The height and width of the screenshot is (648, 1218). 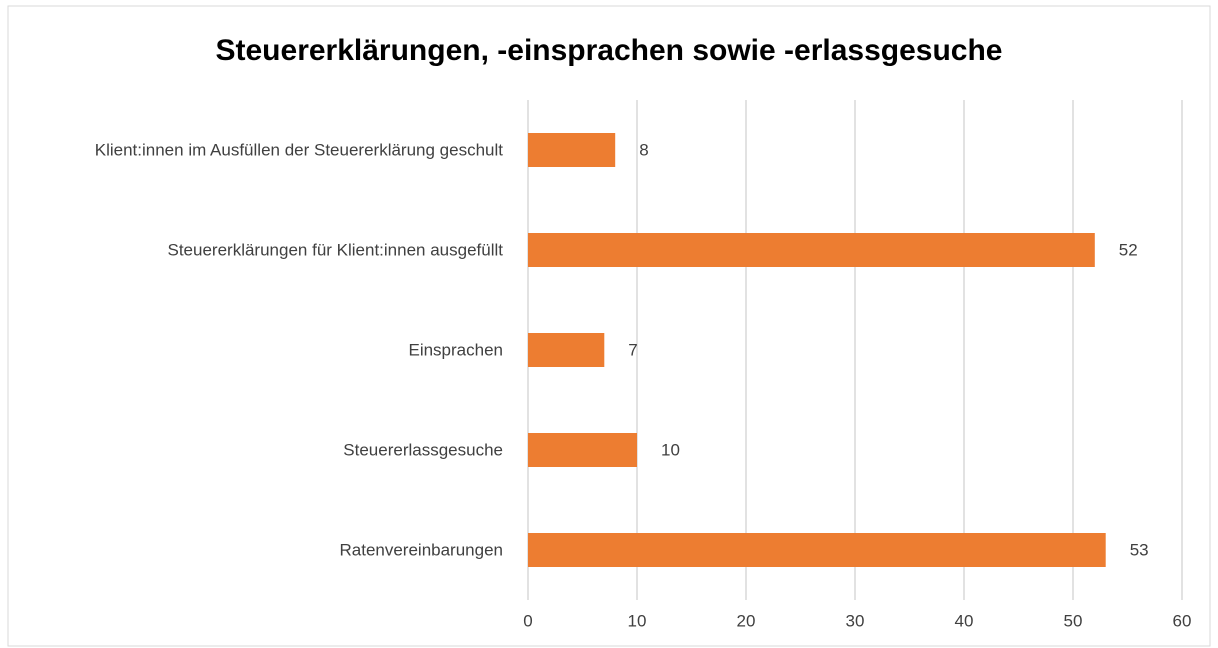 I want to click on value-label: 8, so click(x=643, y=149).